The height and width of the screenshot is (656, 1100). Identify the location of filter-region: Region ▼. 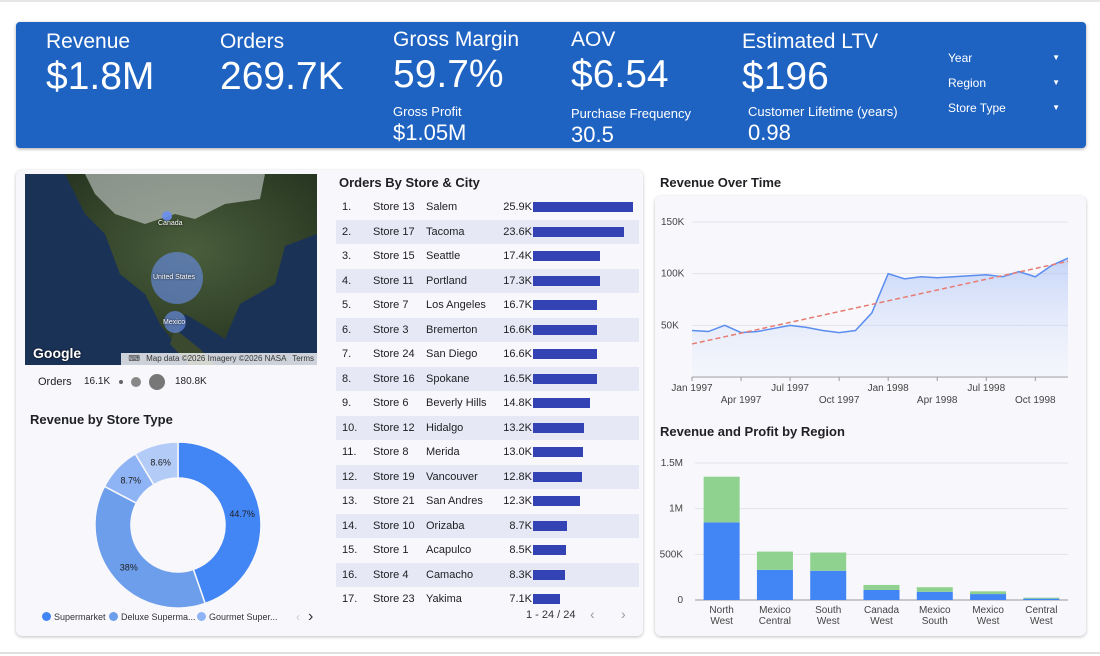
(1004, 83).